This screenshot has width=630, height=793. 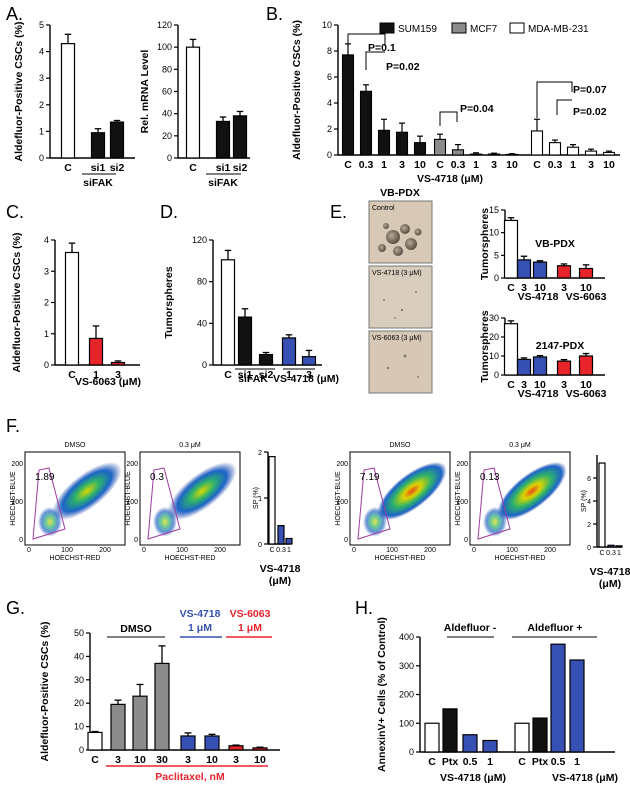 I want to click on flow-gate-value: 0.13, so click(x=490, y=477).